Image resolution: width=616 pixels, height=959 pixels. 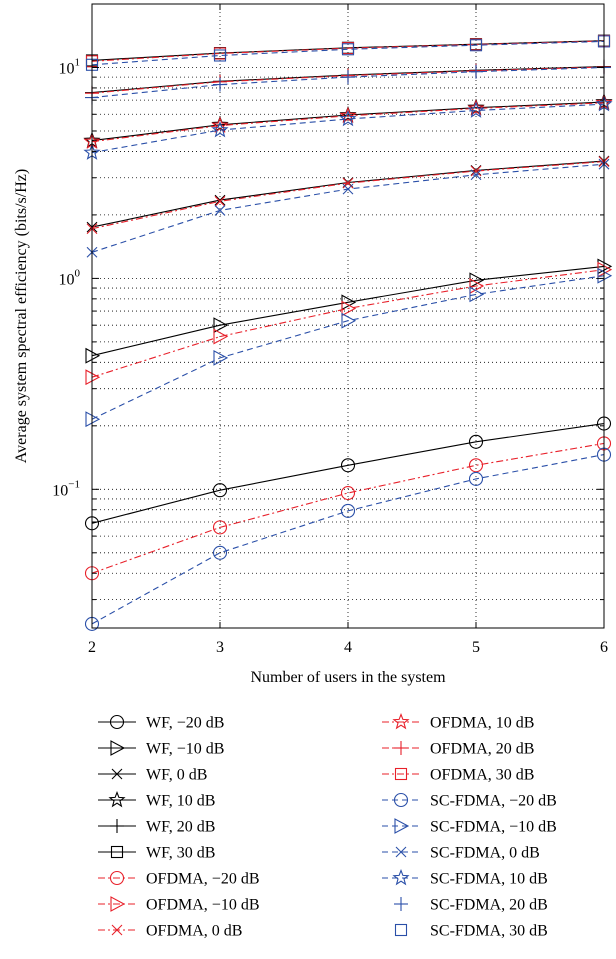 What do you see at coordinates (180, 801) in the screenshot?
I see `legend-entry: WF, 10 dB` at bounding box center [180, 801].